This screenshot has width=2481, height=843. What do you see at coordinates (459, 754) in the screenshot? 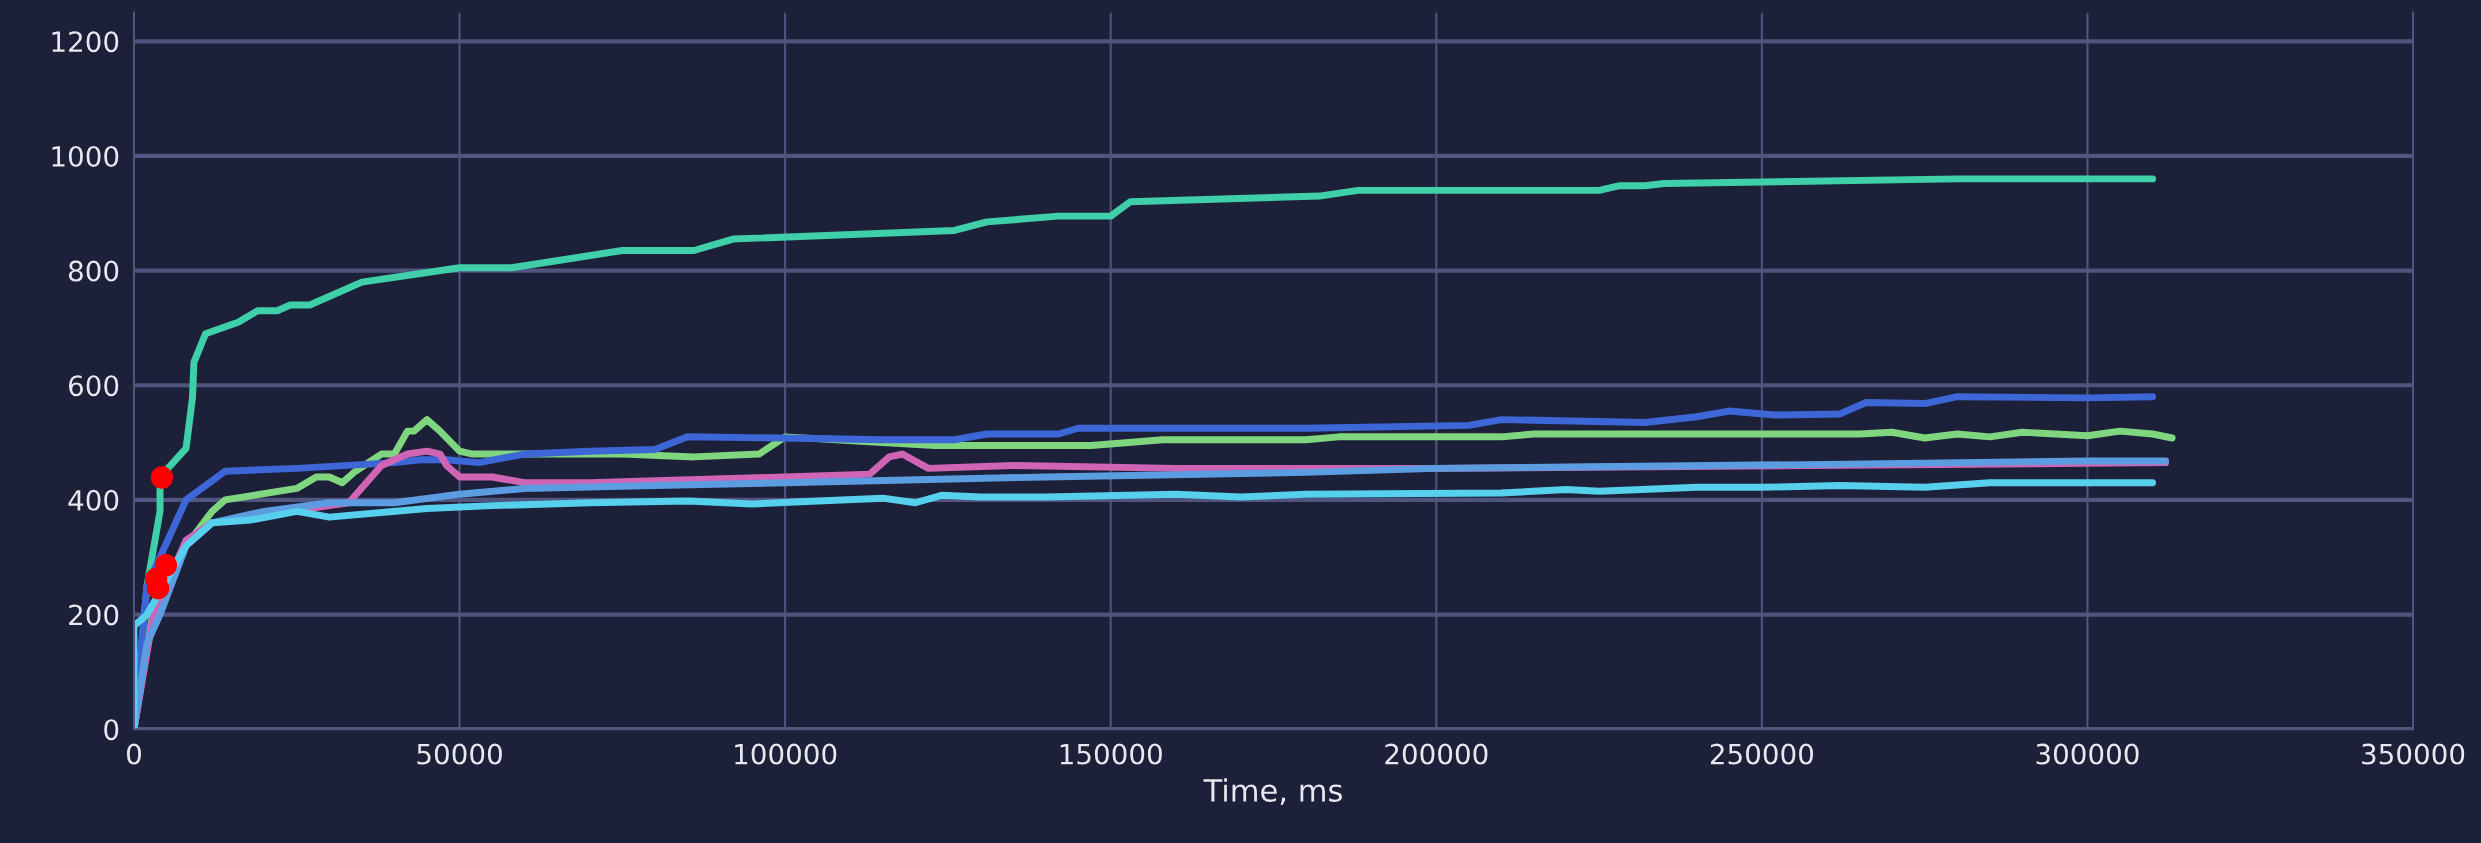
I see `x-tick-label: 50000` at bounding box center [459, 754].